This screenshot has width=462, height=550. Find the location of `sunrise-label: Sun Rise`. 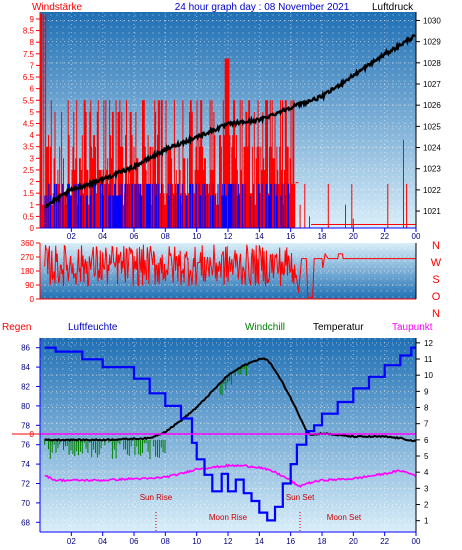

sunrise-label: Sun Rise is located at coordinates (156, 497).